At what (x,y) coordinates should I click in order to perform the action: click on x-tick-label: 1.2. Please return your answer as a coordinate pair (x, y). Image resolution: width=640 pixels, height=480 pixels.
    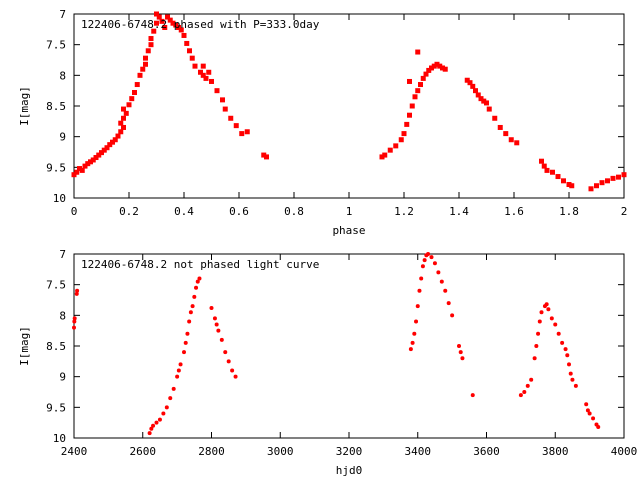
    Looking at the image, I should click on (404, 211).